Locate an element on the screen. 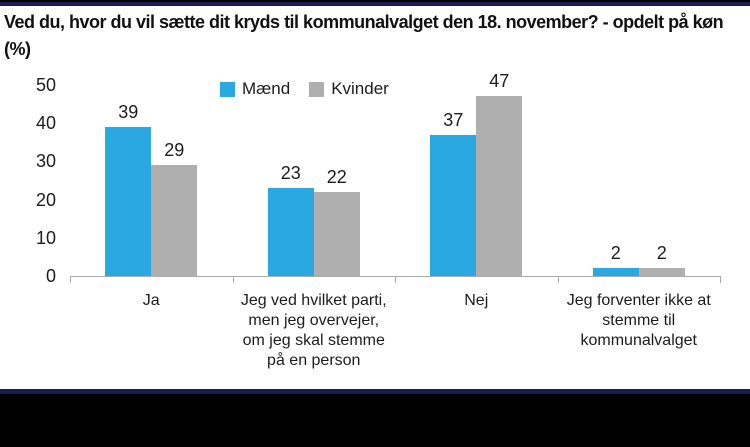  legend-label: Kvinder is located at coordinates (360, 88).